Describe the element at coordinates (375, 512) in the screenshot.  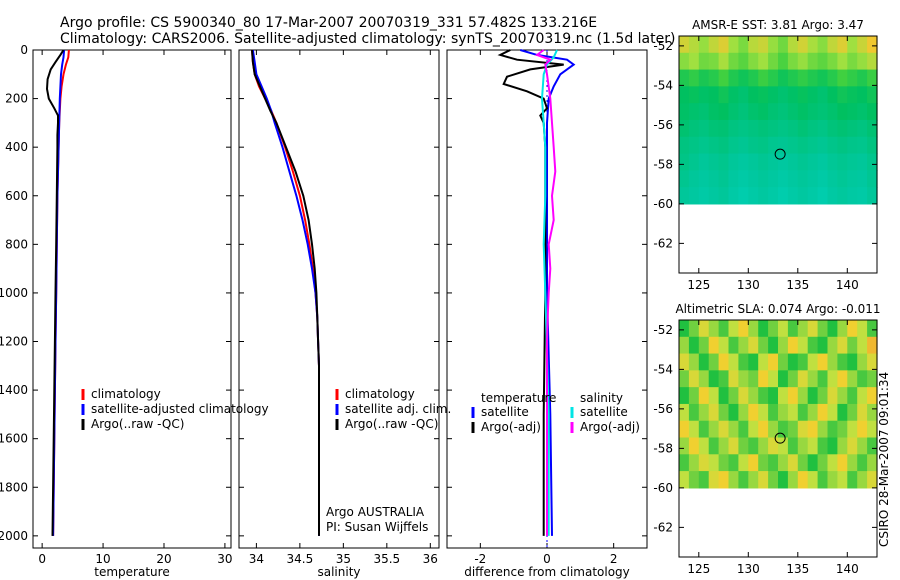
I see `annotation-text: Argo AUSTRALIA` at that location.